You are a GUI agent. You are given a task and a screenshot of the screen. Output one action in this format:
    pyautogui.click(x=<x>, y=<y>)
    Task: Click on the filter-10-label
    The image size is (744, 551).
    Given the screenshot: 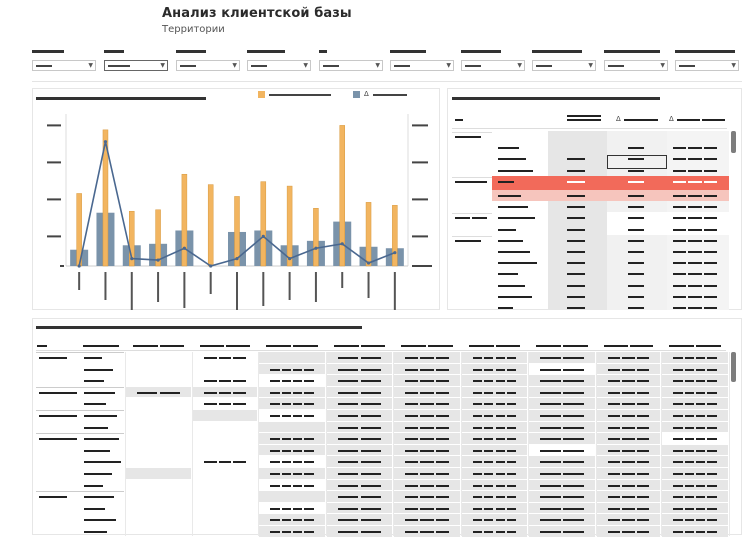 What is the action you would take?
    pyautogui.click(x=705, y=51)
    